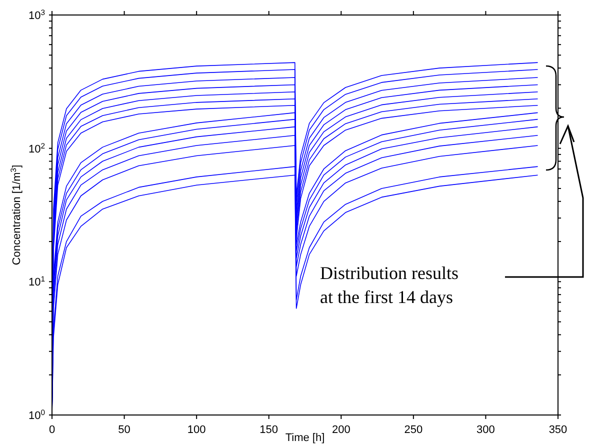  Describe the element at coordinates (36, 415) in the screenshot. I see `y-tick-label: 10$^{0}$` at that location.